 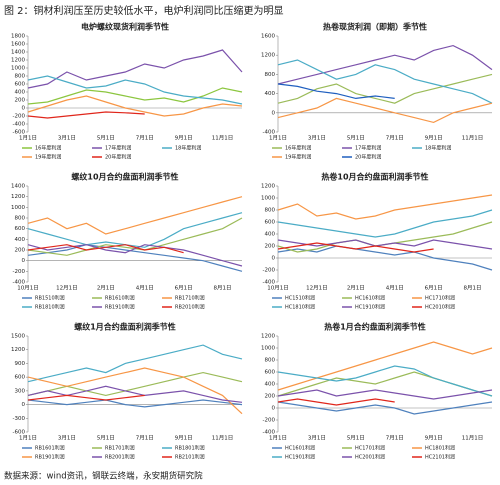 I want to click on legend-label: HC2101利润, so click(x=440, y=457).